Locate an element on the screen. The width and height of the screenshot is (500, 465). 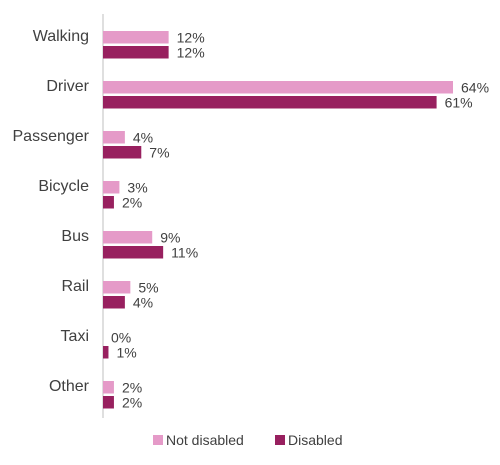
value-label-not-disabled-driver: 64% is located at coordinates (475, 88).